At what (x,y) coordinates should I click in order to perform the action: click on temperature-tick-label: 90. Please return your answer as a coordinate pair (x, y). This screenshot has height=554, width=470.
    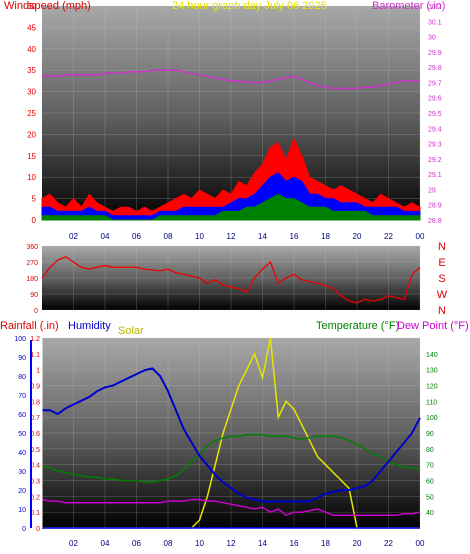
    Looking at the image, I should click on (430, 434).